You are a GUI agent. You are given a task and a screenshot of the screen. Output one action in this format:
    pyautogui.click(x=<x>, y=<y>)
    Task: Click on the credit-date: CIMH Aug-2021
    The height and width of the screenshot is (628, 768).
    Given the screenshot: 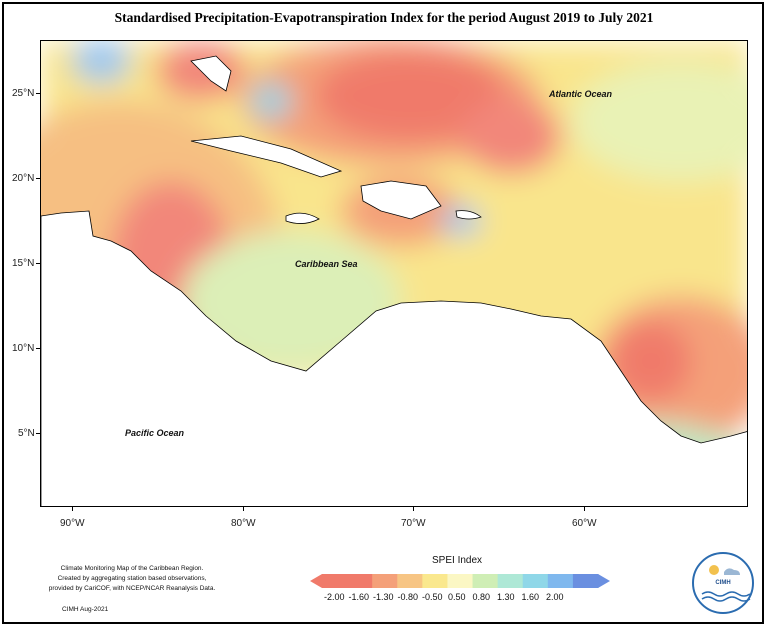 What is the action you would take?
    pyautogui.click(x=85, y=609)
    